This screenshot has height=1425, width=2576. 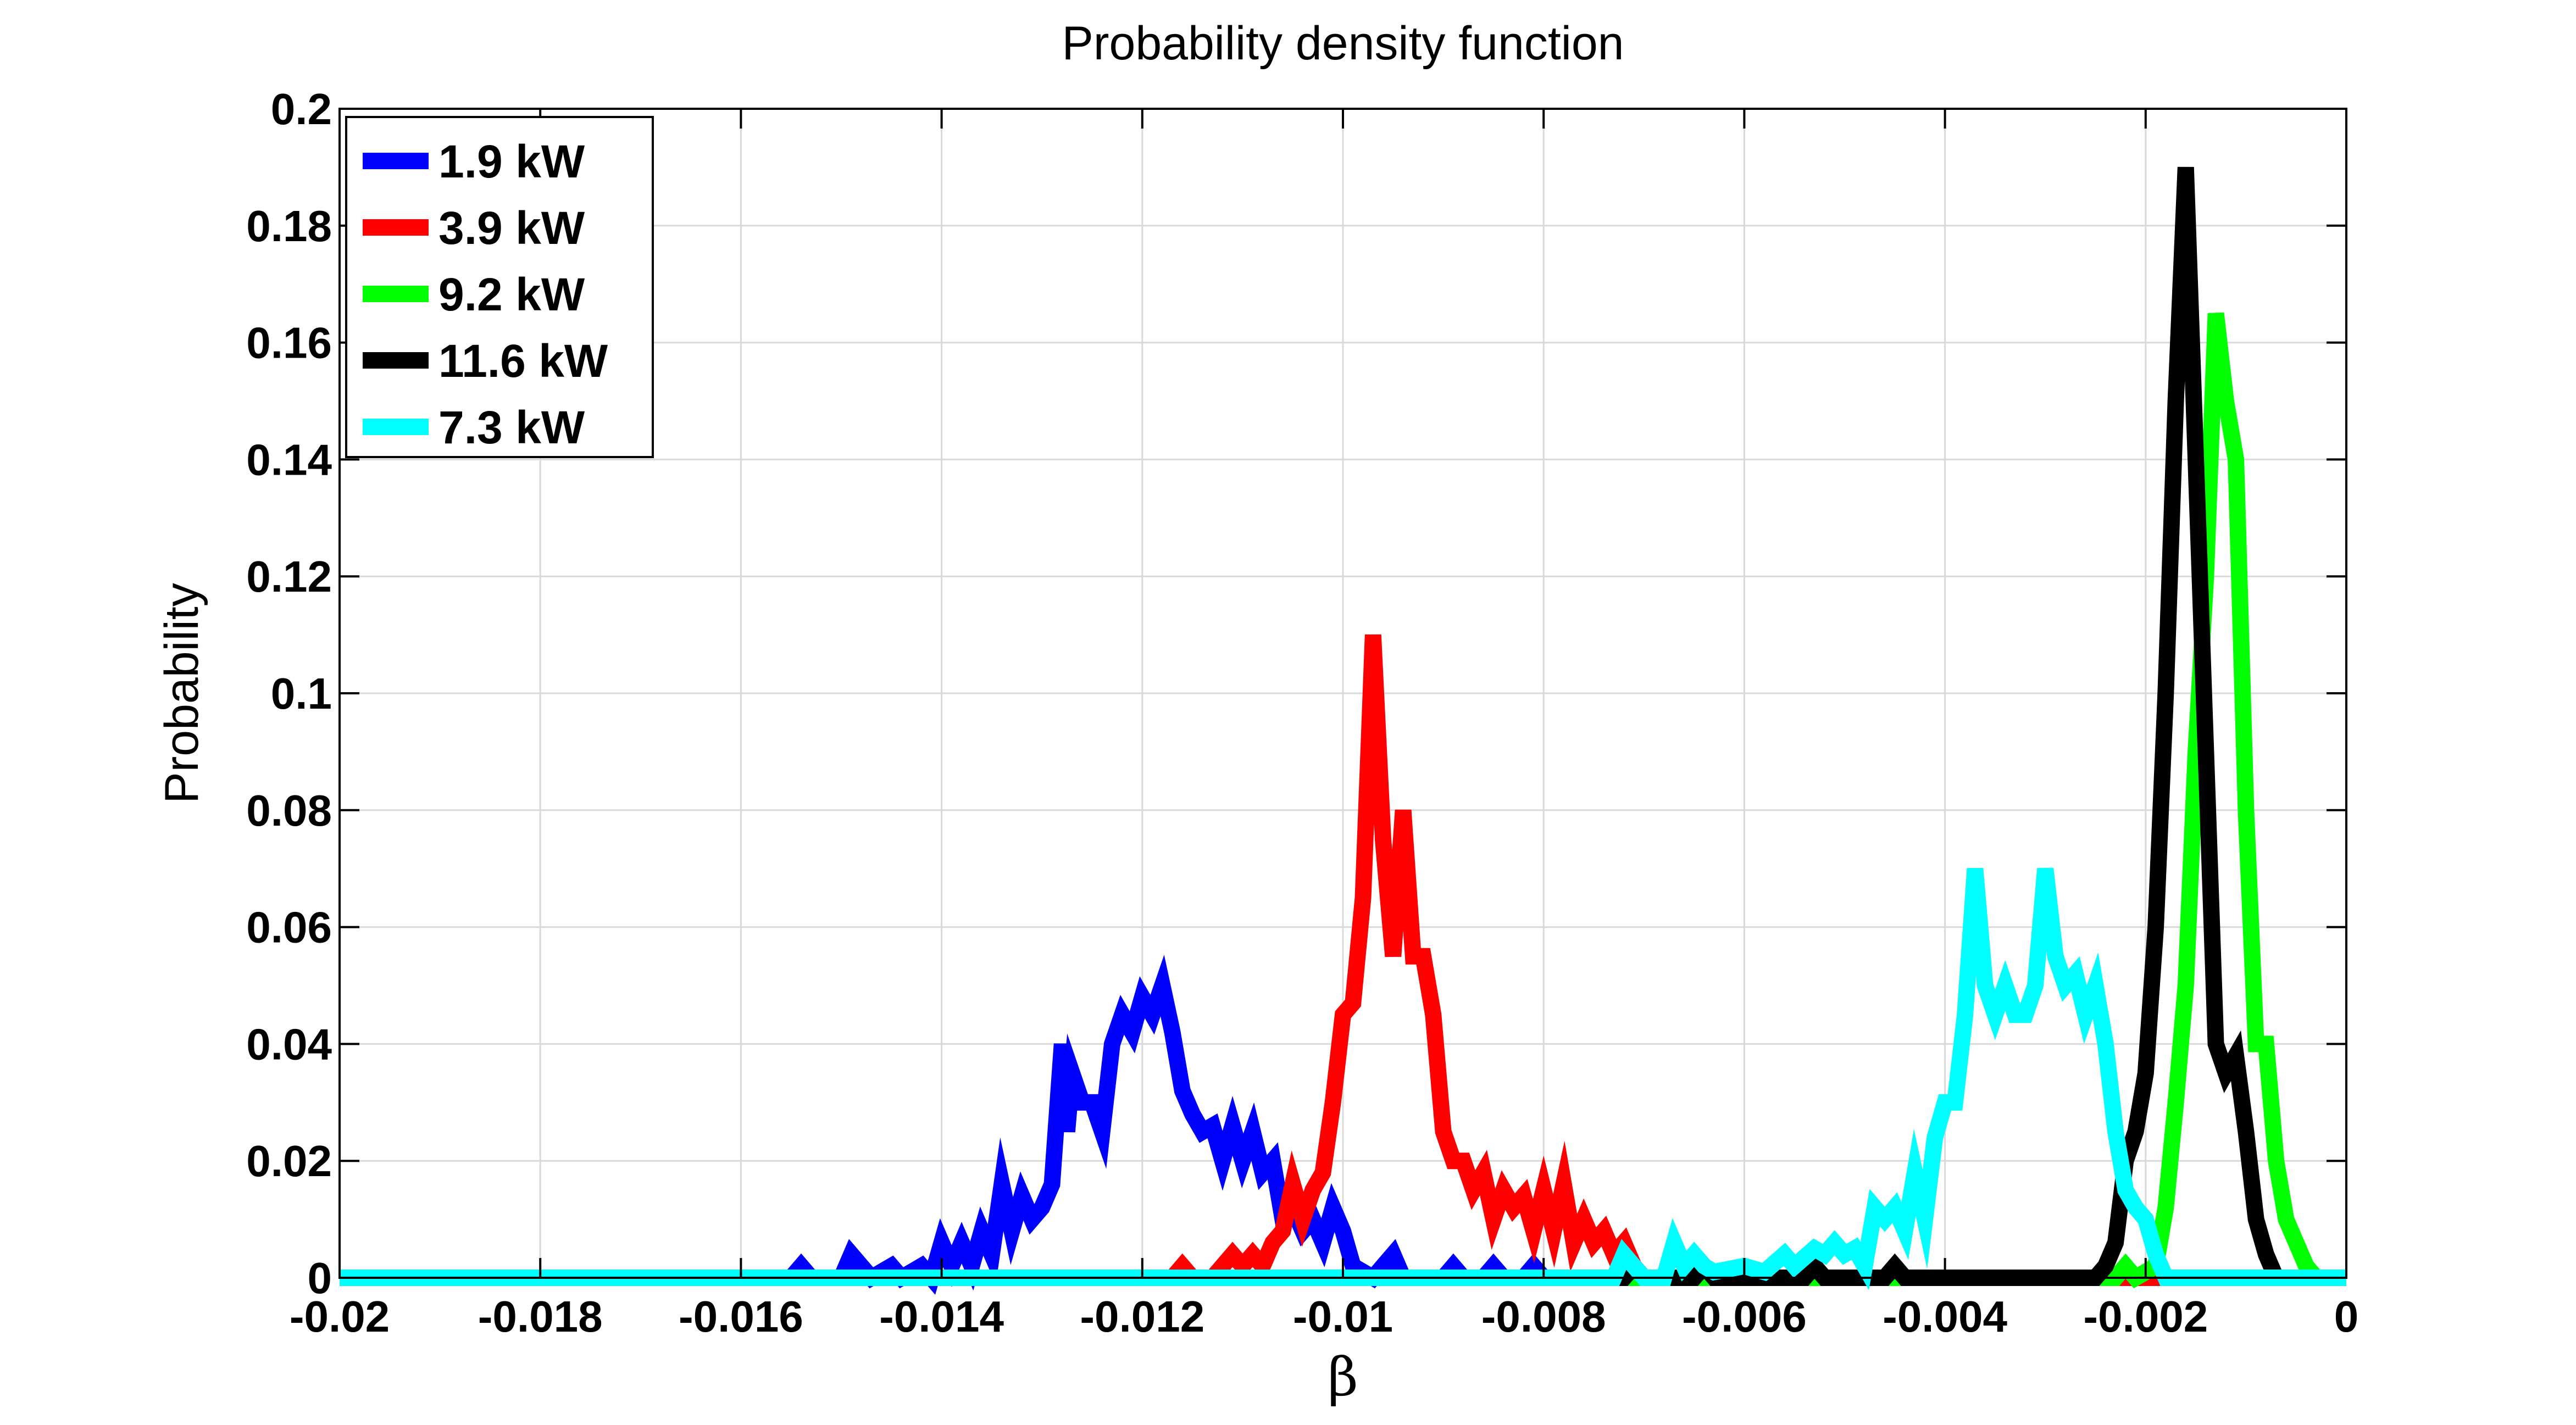 I want to click on x-tick-label: -0.014, so click(x=941, y=1316).